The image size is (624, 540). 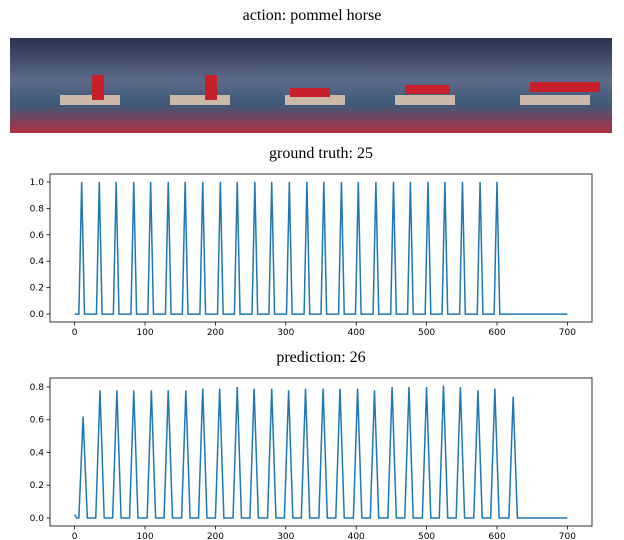 What do you see at coordinates (312, 15) in the screenshot?
I see `figure-title: action: pommel horse` at bounding box center [312, 15].